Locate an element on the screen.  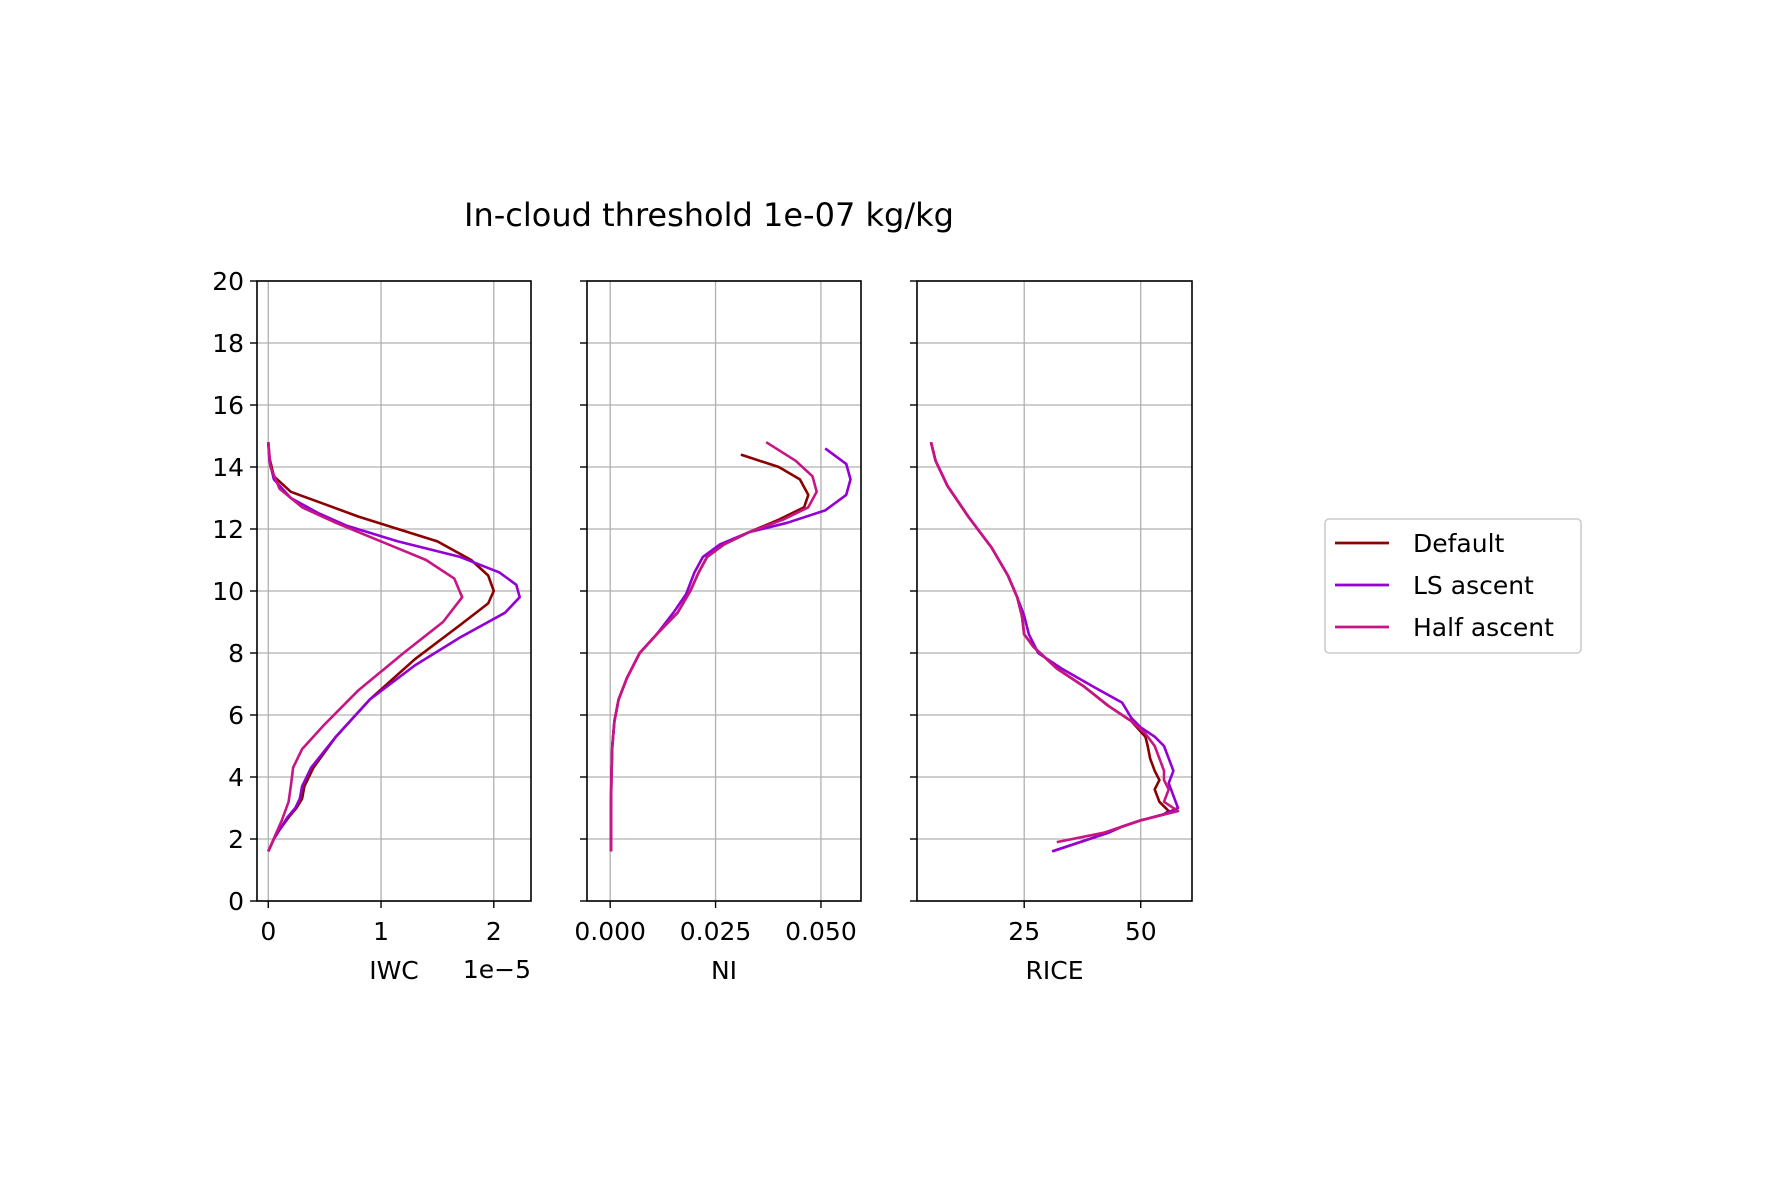
x-axis-label: IWC is located at coordinates (394, 970).